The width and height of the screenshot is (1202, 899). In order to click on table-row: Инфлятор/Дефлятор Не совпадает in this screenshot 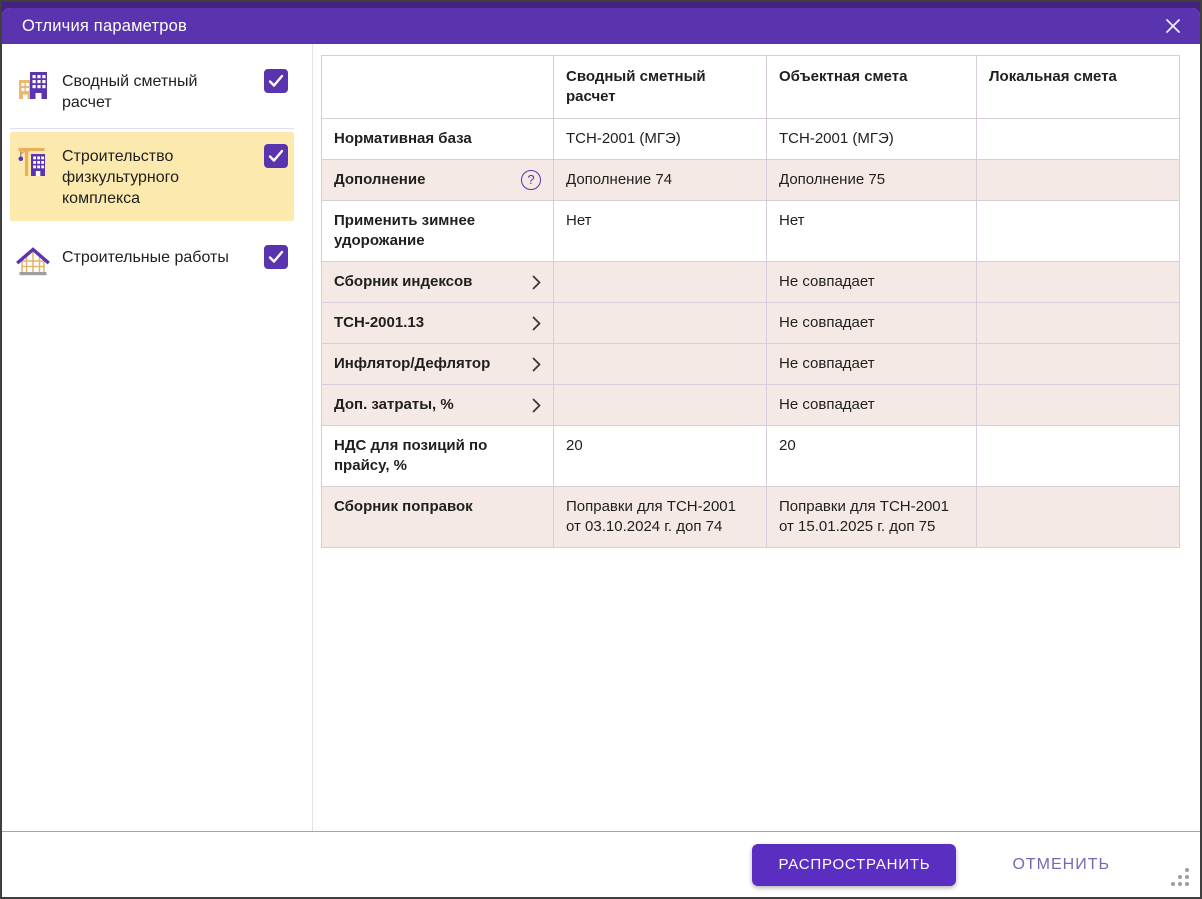, I will do `click(750, 364)`.